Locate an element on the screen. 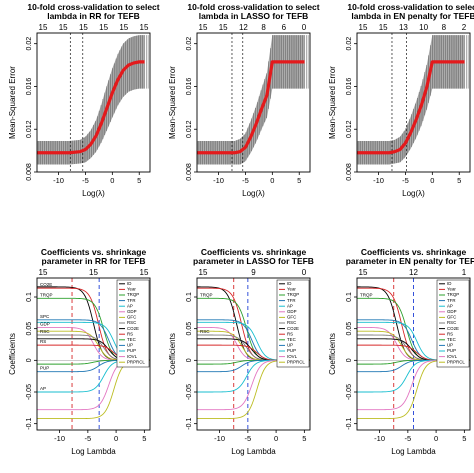 This screenshot has width=474, height=473. x-axis-label: Log(λ) is located at coordinates (93, 193).